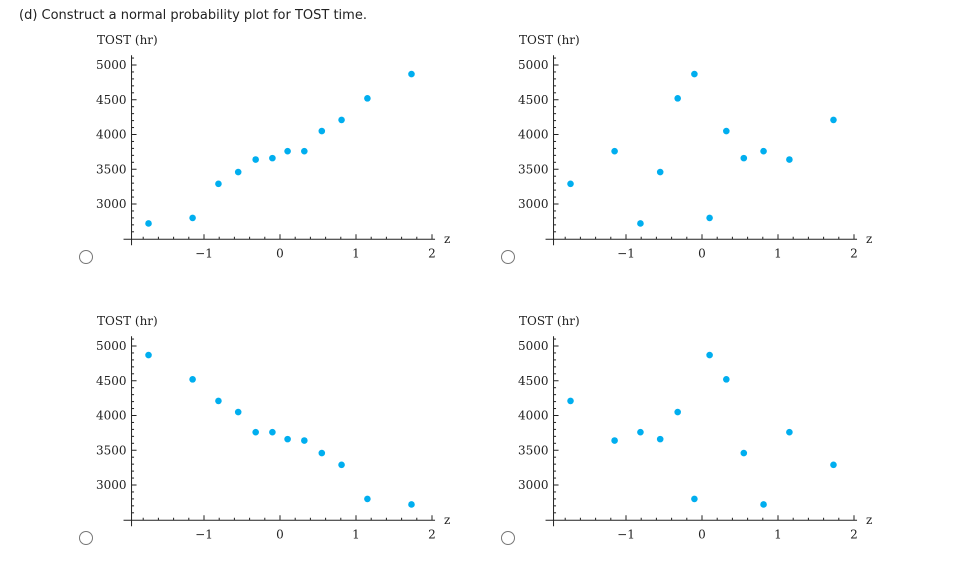 The image size is (966, 561). I want to click on option-3-radio, so click(86, 538).